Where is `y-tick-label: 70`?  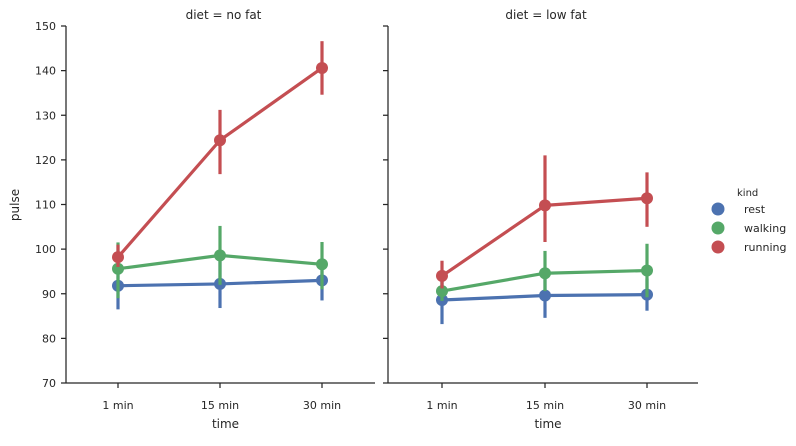
y-tick-label: 70 is located at coordinates (49, 383).